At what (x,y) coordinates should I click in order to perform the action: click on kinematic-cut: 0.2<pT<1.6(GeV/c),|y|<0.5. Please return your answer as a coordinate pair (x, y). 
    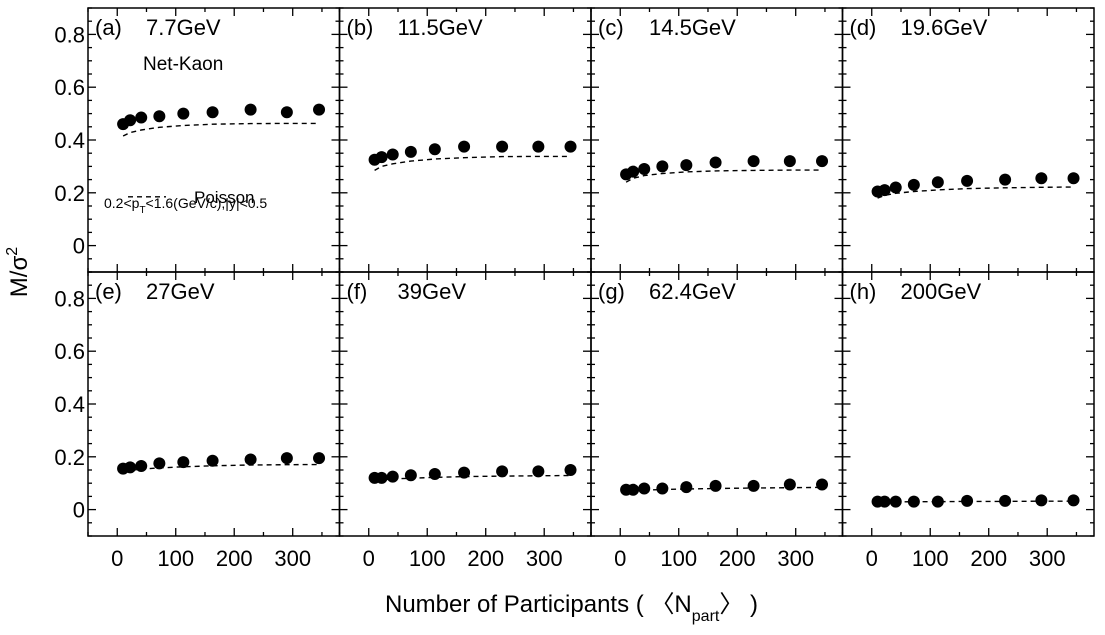
    Looking at the image, I should click on (185, 205).